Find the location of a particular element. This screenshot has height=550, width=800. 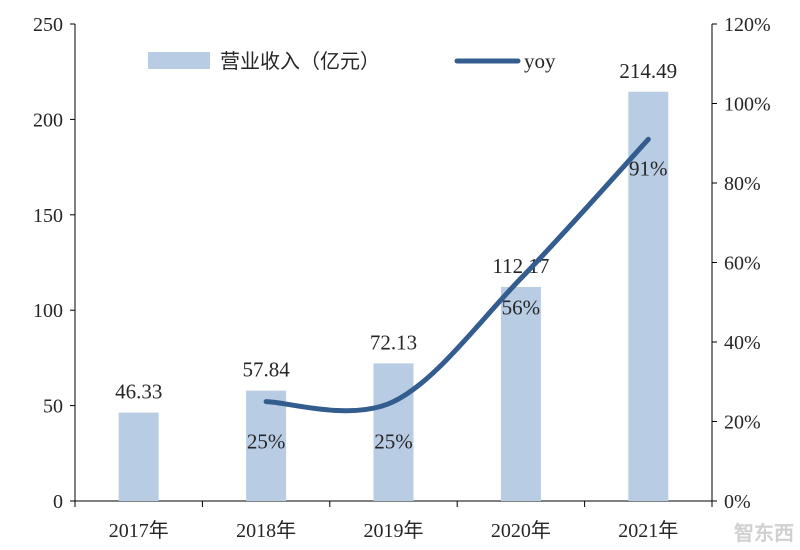

right-tick-label: 40% is located at coordinates (742, 343).